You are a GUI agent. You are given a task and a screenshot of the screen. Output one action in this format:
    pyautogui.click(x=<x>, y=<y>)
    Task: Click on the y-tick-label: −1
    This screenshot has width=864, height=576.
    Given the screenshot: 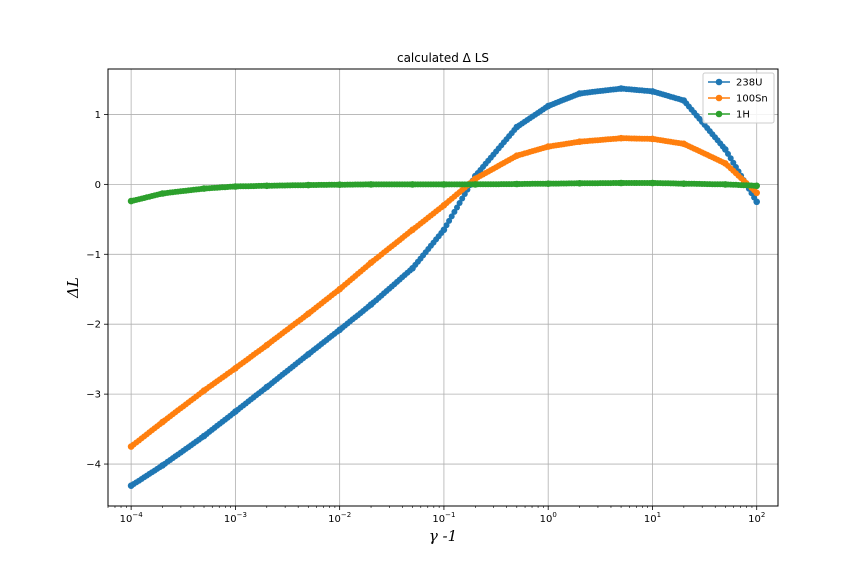 What is the action you would take?
    pyautogui.click(x=93, y=255)
    